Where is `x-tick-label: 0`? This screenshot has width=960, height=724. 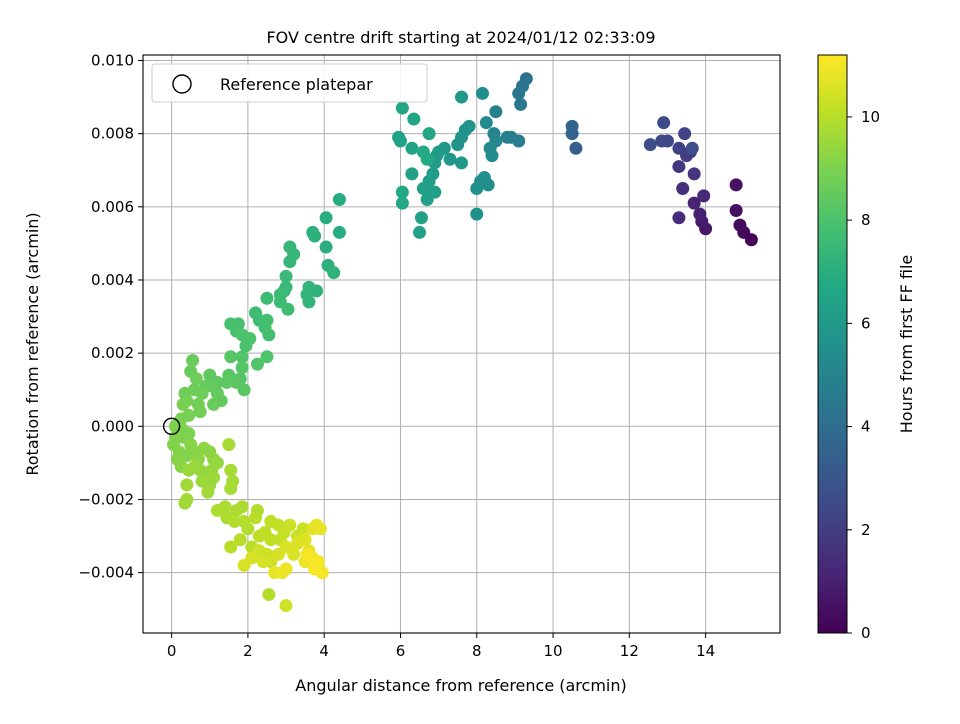
x-tick-label: 0 is located at coordinates (172, 651).